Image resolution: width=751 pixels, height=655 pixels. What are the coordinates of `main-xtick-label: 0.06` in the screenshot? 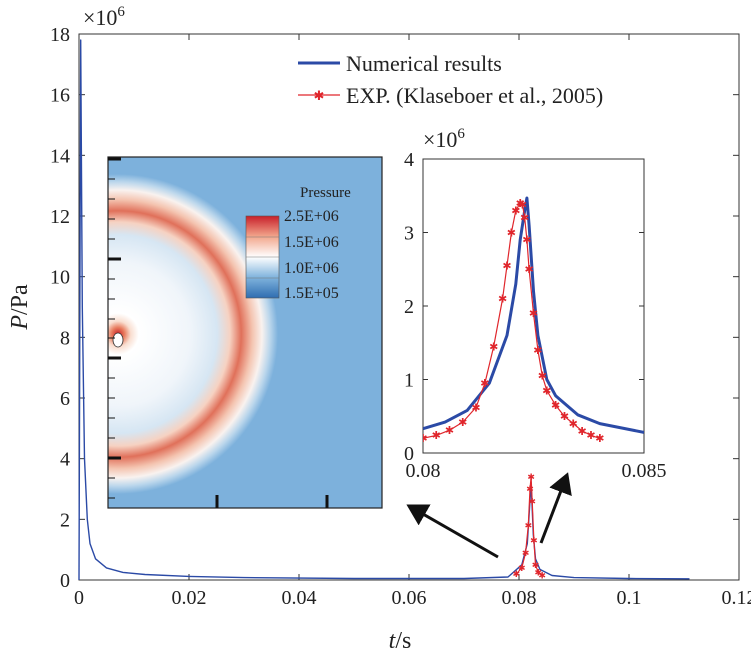 It's located at (409, 598).